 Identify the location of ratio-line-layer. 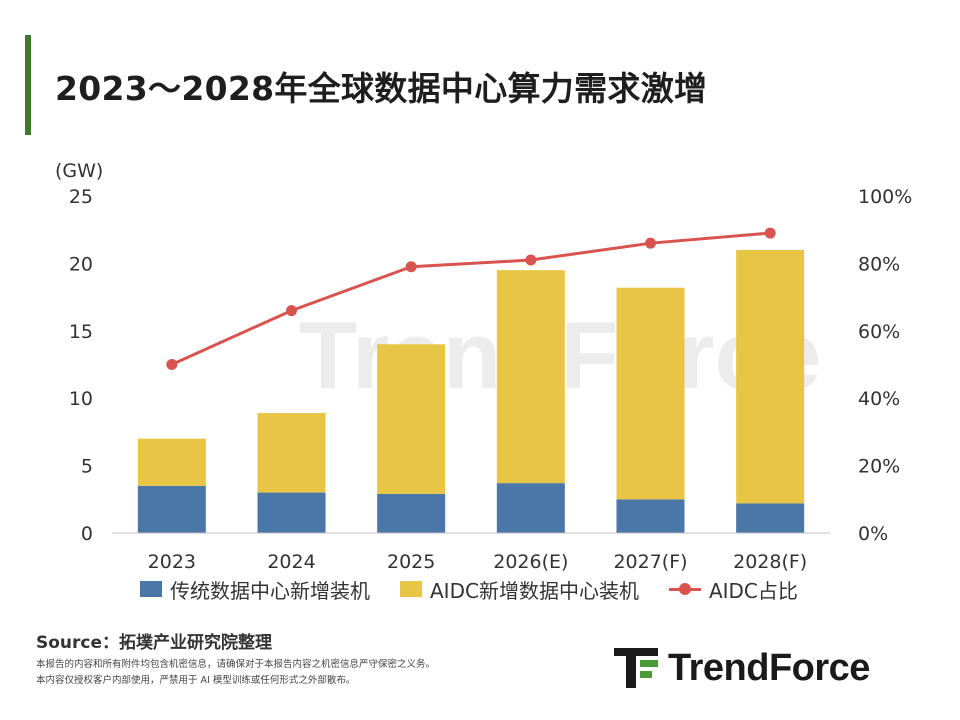
(471, 298).